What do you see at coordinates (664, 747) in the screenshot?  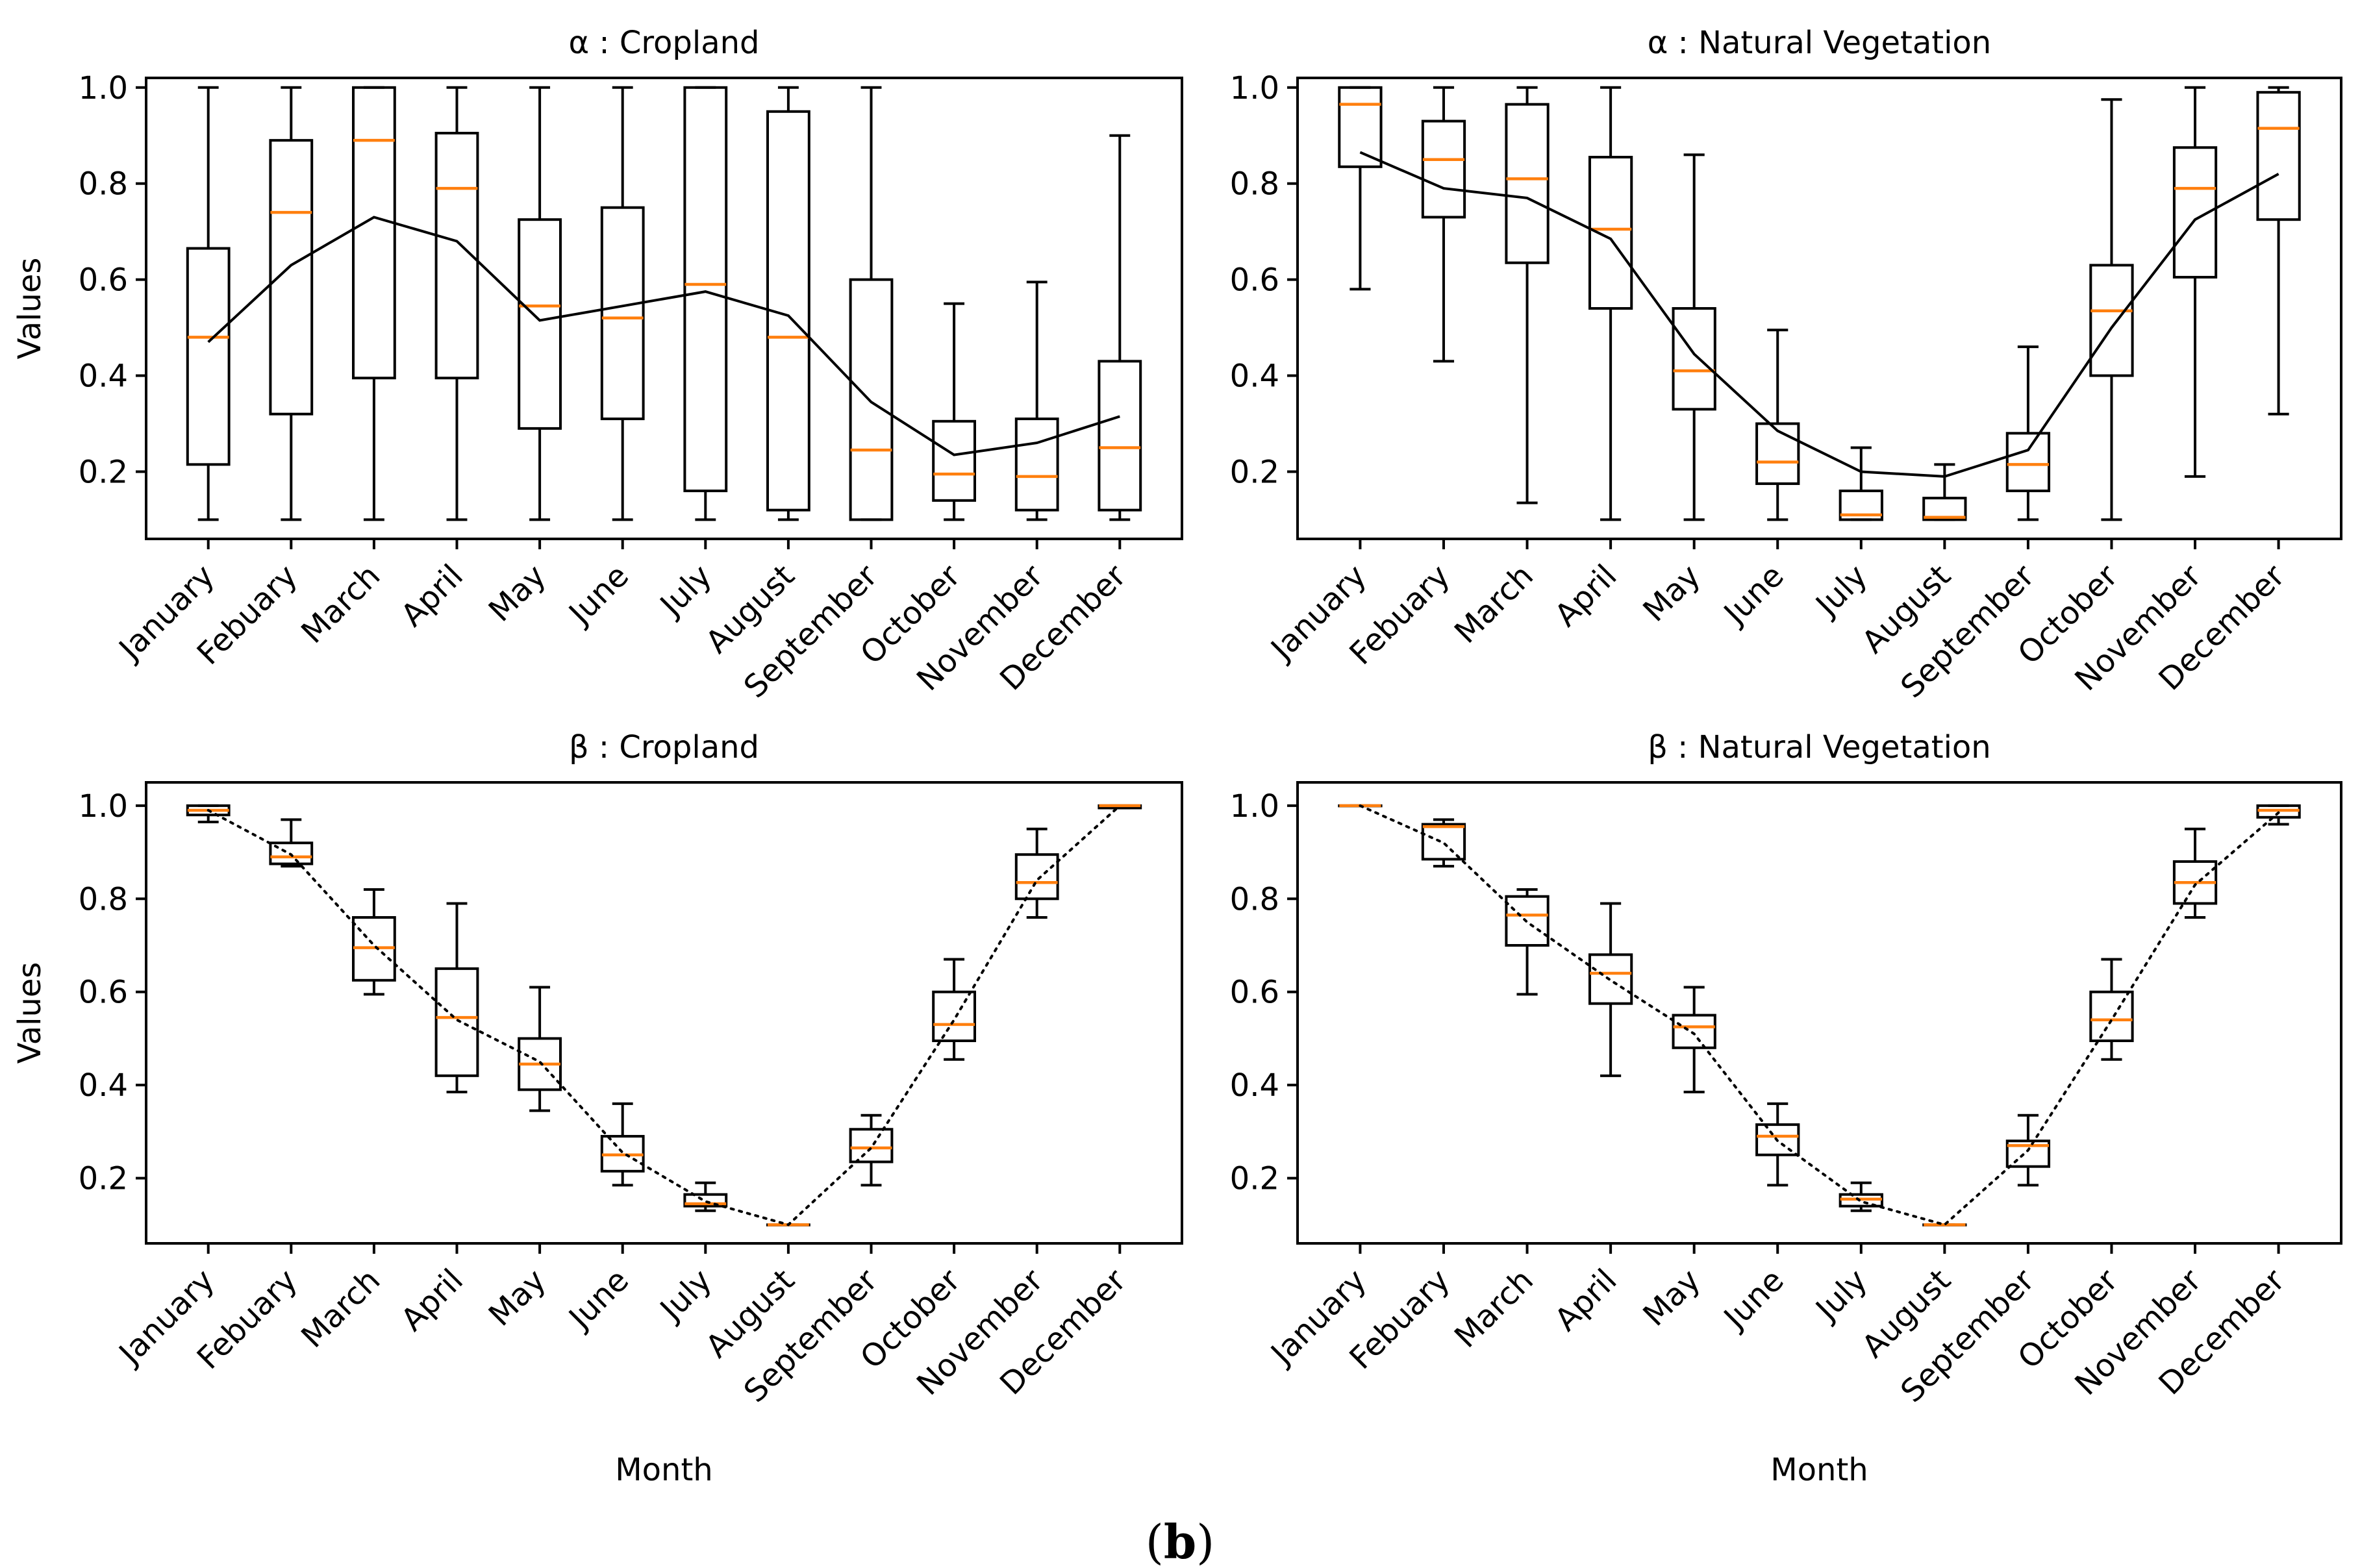 I see `chart-title: β : Cropland` at bounding box center [664, 747].